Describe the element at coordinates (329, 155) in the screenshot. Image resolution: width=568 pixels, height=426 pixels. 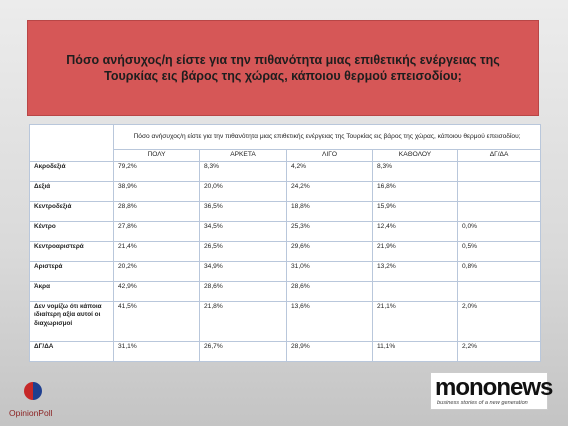
I see `column-header: ΛΙΓΟ` at that location.